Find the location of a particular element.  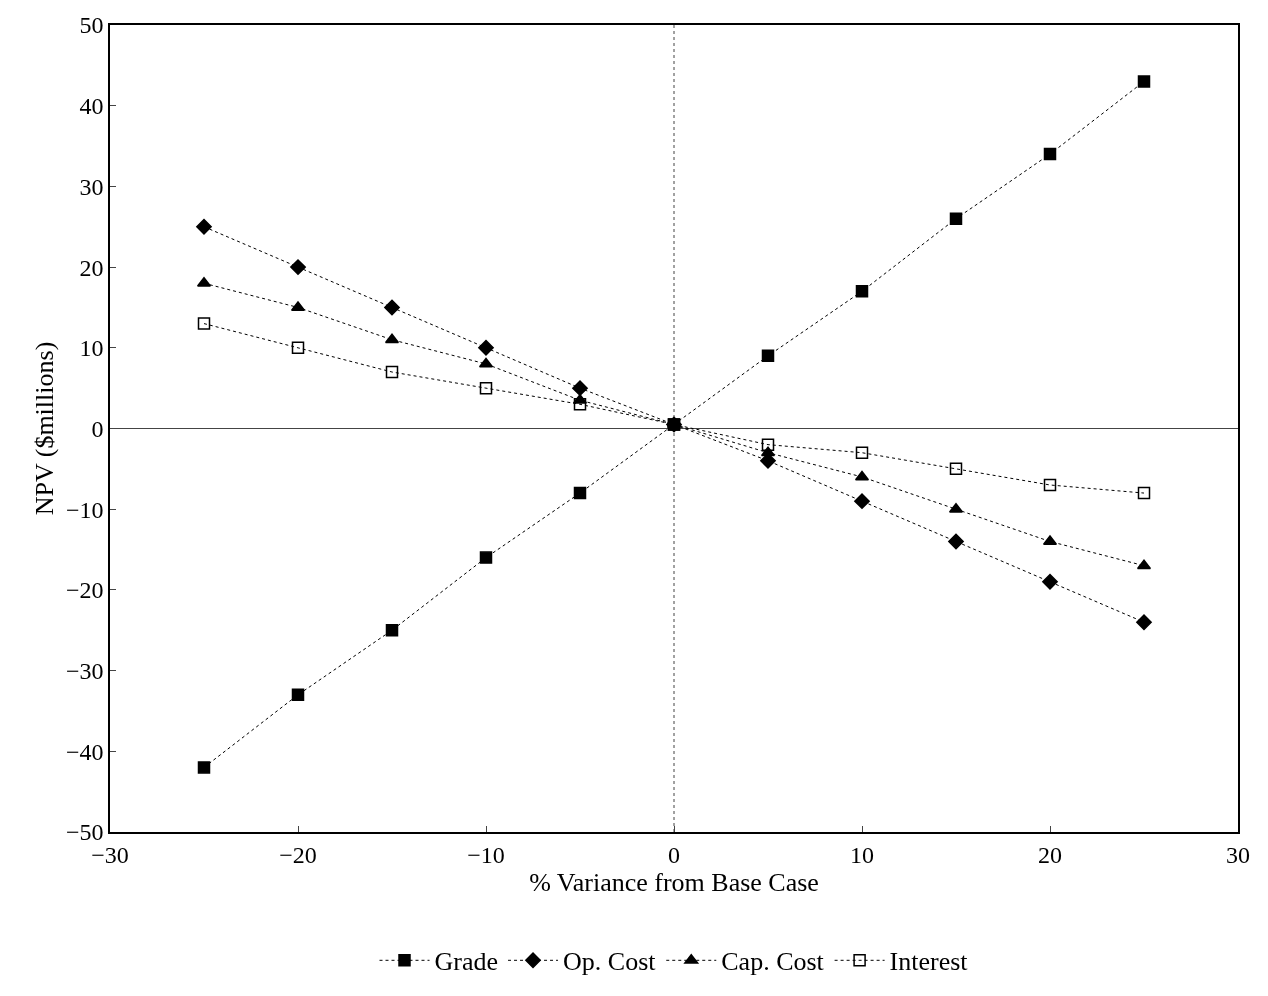

y-tick-label: −40 is located at coordinates (84, 751).